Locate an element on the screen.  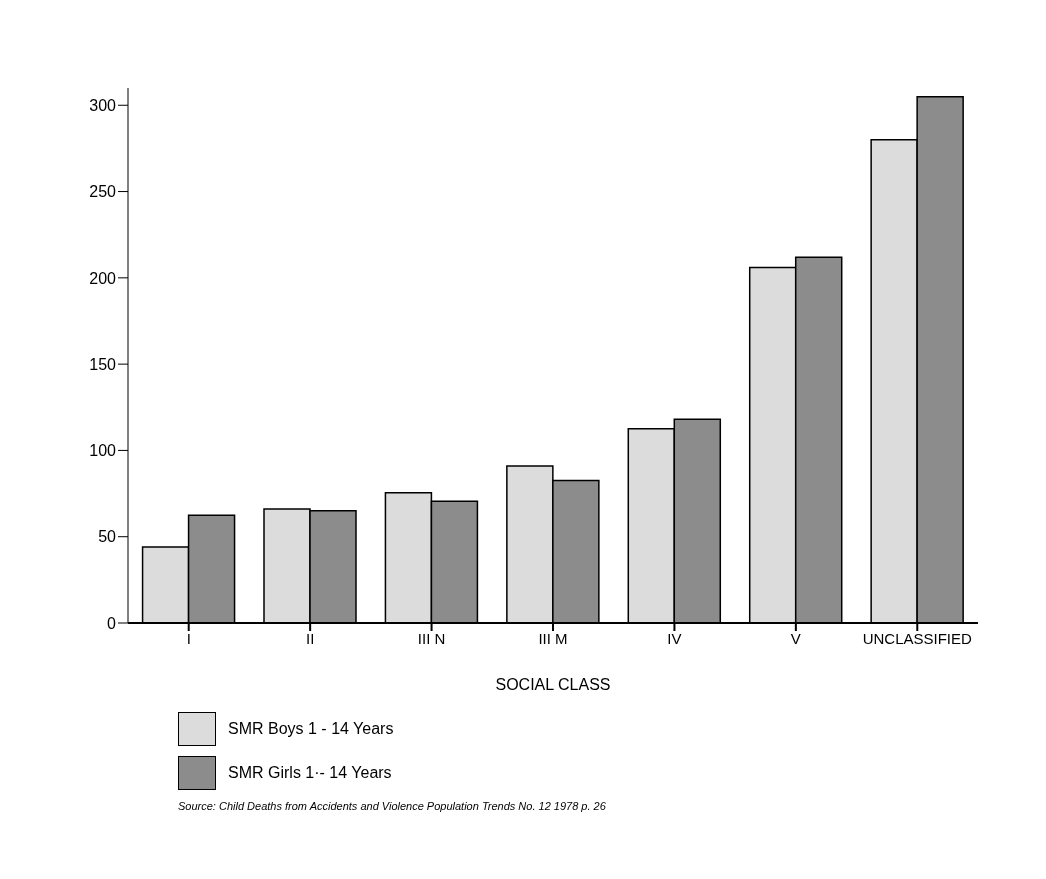
y-tick-label: 200 is located at coordinates (103, 278).